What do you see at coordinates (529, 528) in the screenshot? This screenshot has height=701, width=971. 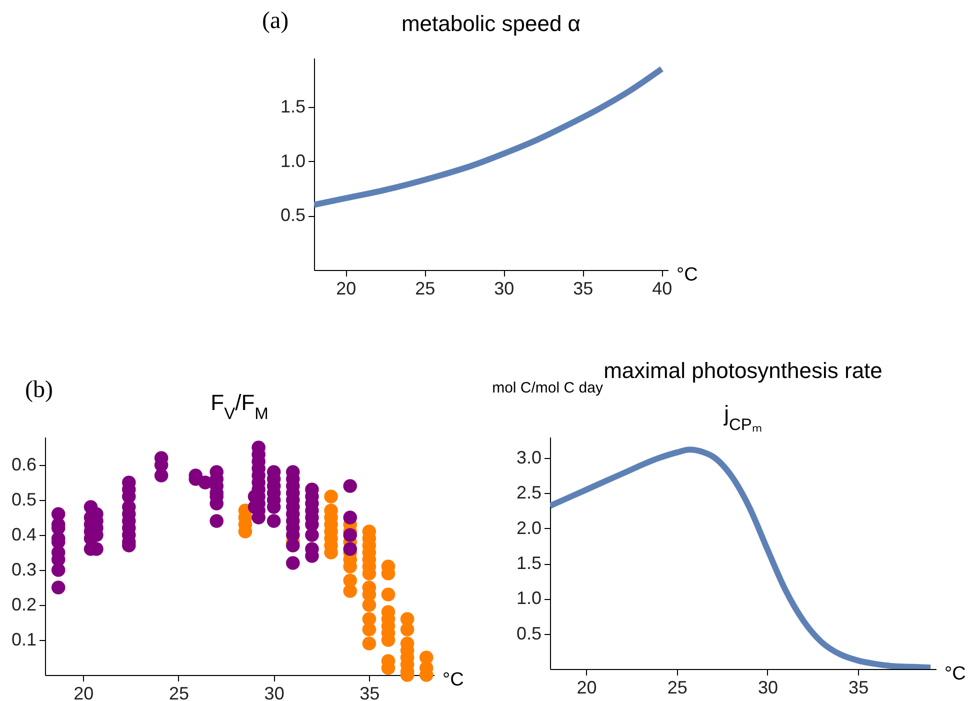 I see `y-tick-label: 2.0` at bounding box center [529, 528].